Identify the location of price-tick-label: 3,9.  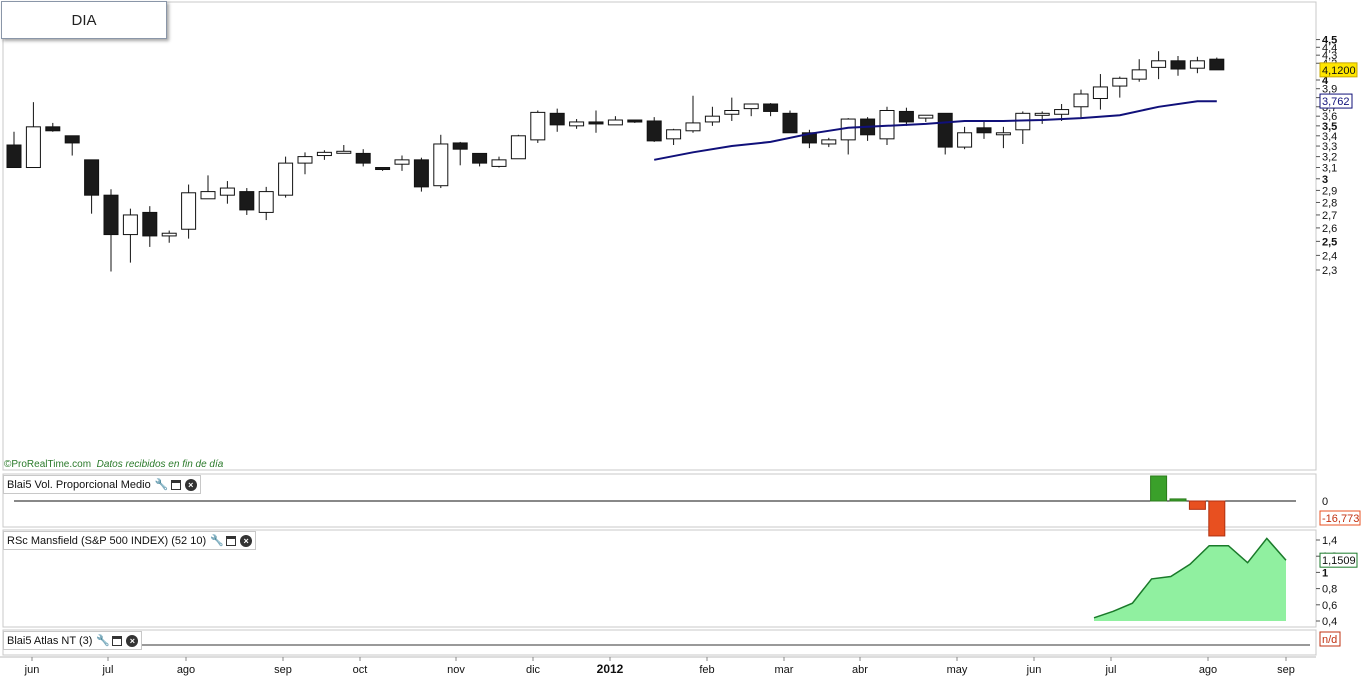
(1329, 90).